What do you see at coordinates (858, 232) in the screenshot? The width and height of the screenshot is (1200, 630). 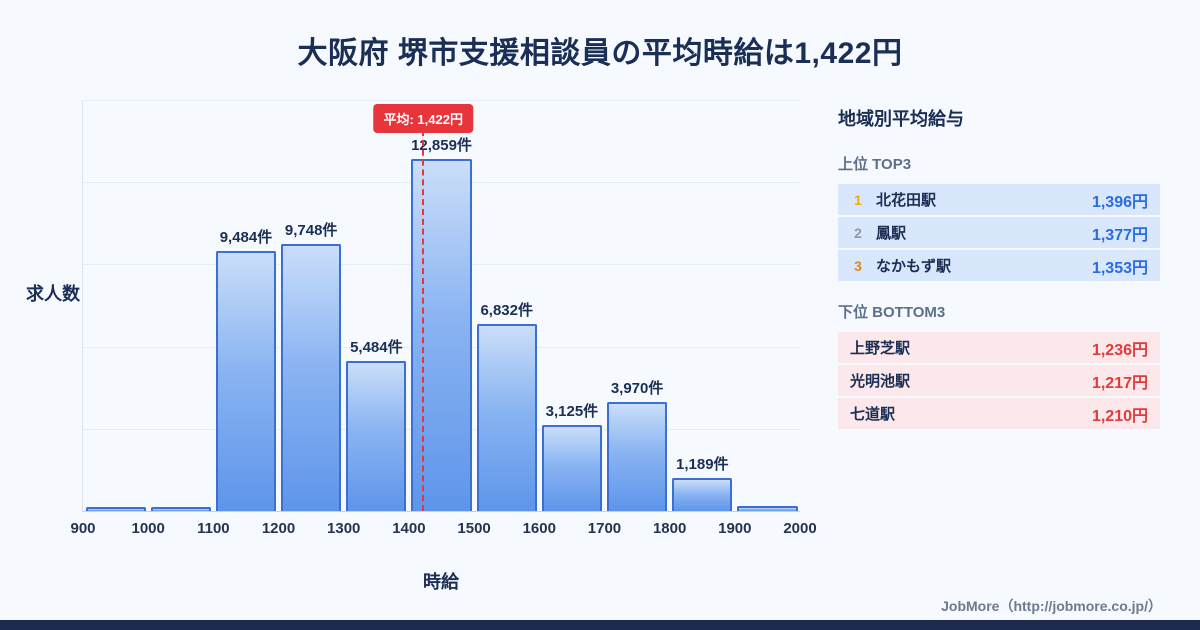 I see `rank-number: 2` at bounding box center [858, 232].